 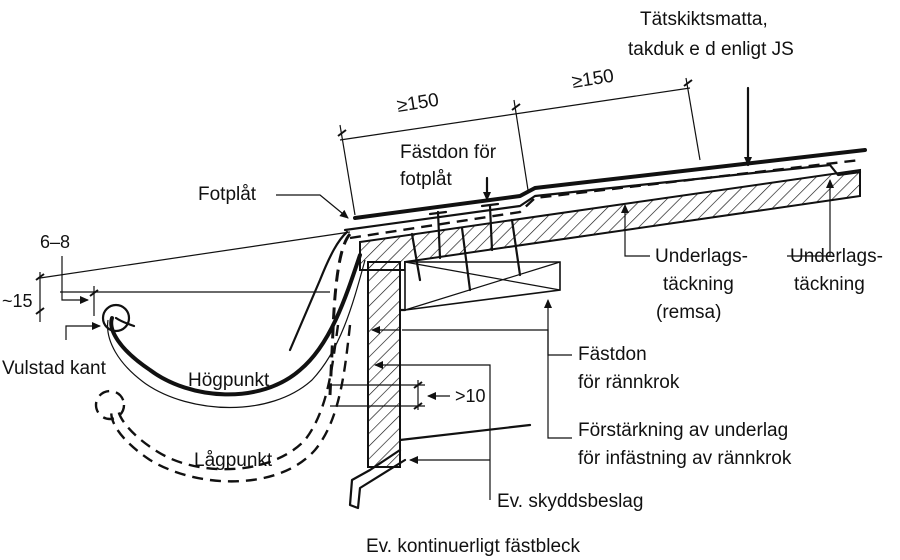 What do you see at coordinates (465, 375) in the screenshot?
I see `soffit-line` at bounding box center [465, 375].